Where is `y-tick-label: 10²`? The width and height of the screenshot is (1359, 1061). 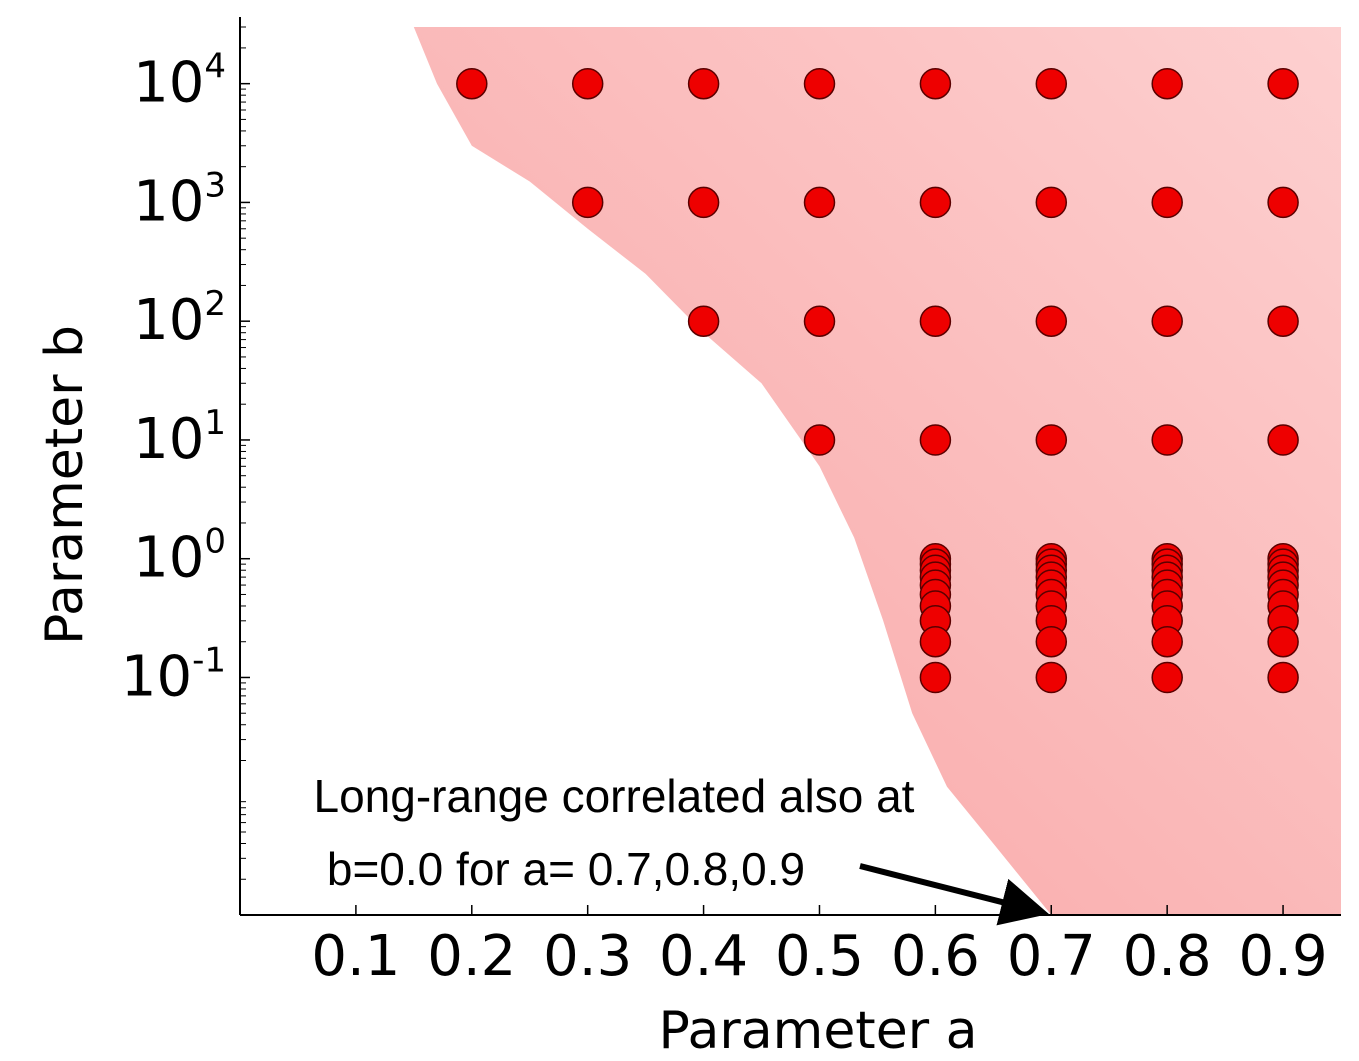 y-tick-label: 10² is located at coordinates (179, 318).